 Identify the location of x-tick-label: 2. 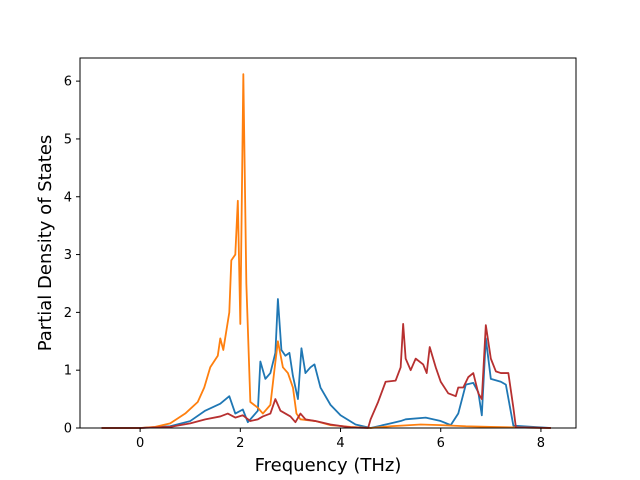
(240, 443).